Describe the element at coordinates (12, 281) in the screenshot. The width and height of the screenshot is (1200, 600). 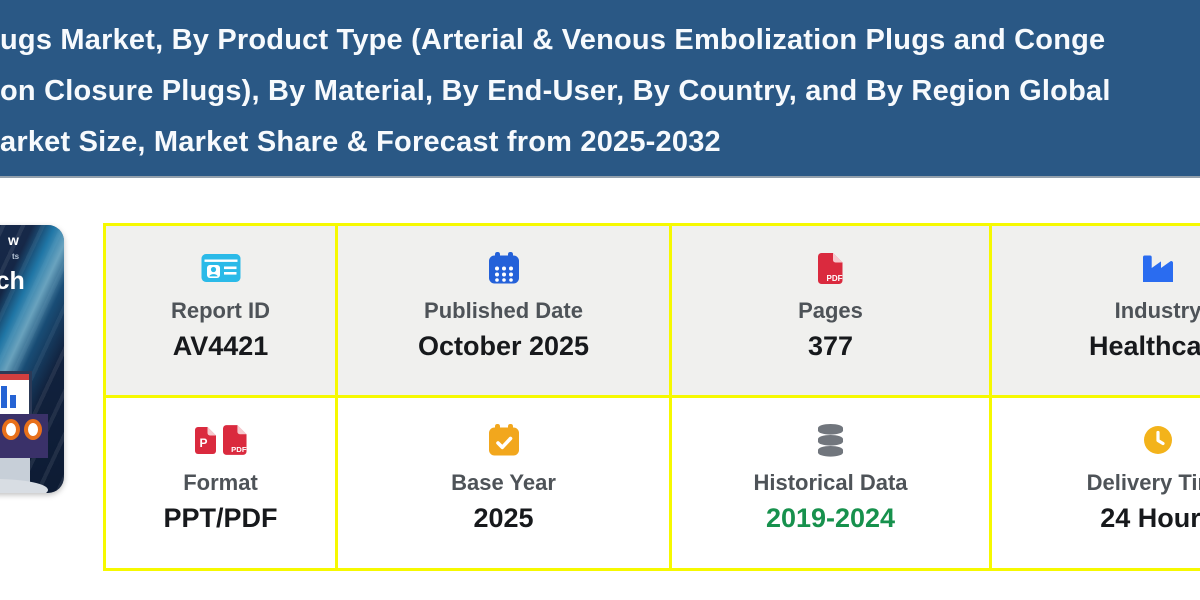
I see `cover-brand-fragment-3: arch` at that location.